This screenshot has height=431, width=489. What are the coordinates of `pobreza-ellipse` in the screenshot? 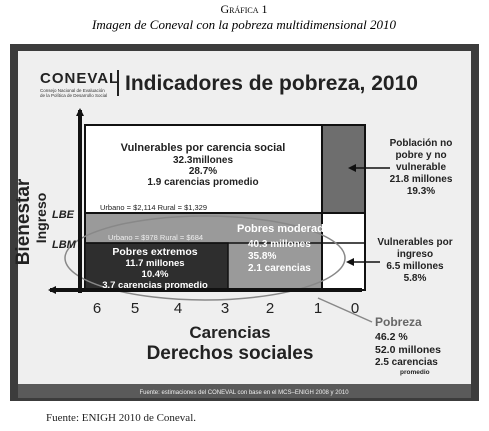 It's located at (205, 258).